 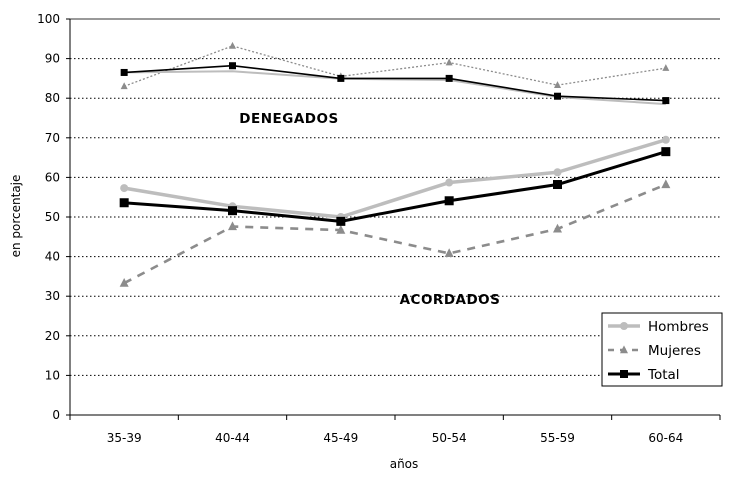 I want to click on y-tick-label-30: 30, so click(x=52, y=296).